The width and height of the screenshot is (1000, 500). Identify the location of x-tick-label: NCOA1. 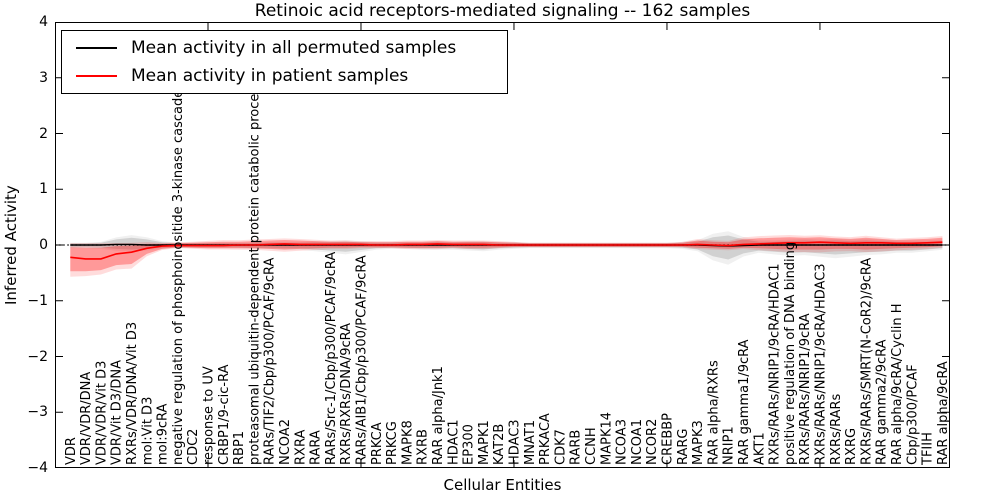
(637, 442).